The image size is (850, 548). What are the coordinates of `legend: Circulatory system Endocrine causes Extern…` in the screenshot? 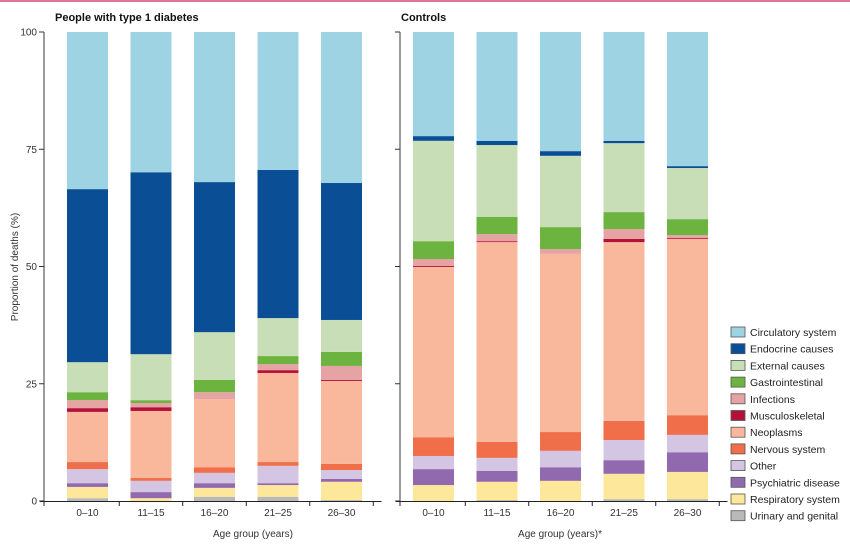 It's located at (785, 424).